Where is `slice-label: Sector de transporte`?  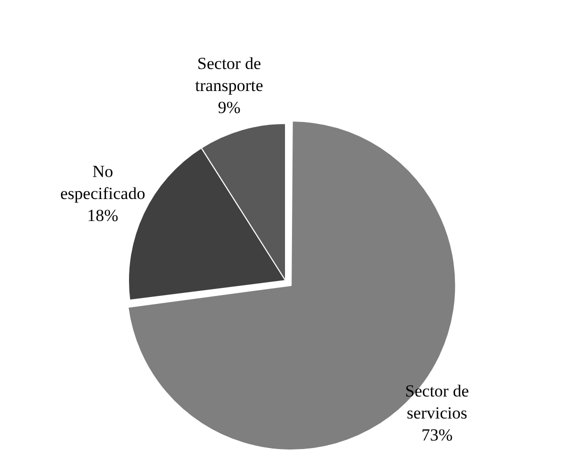 slice-label: Sector de transporte is located at coordinates (229, 74).